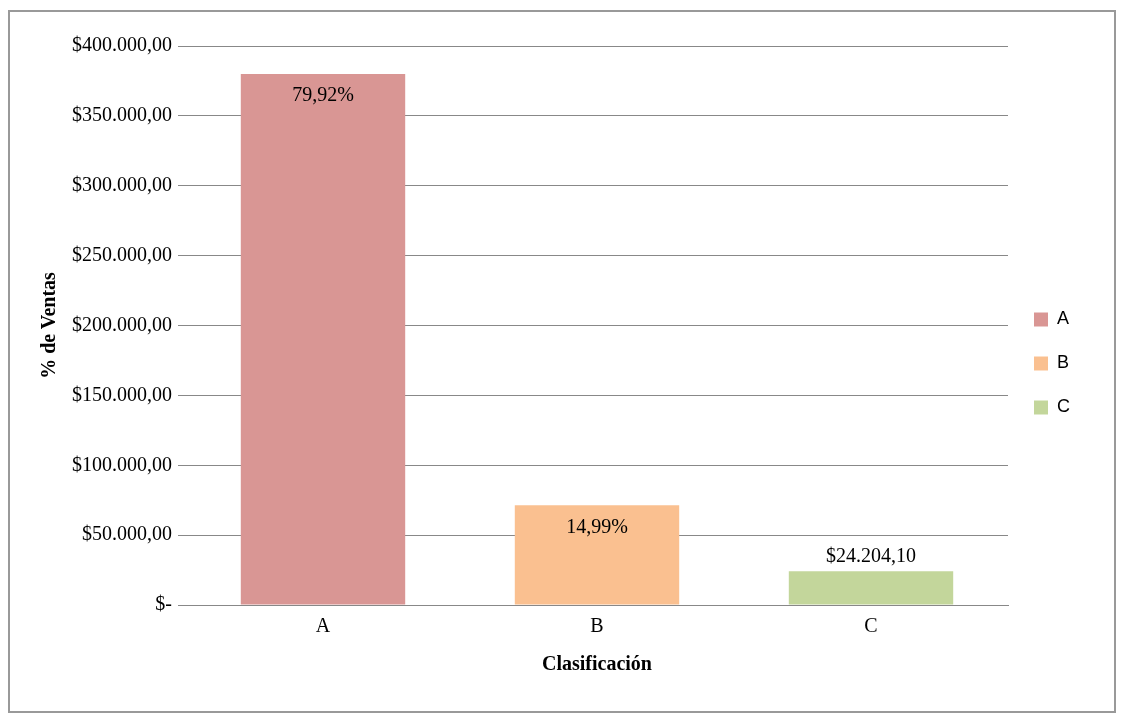  Describe the element at coordinates (163, 603) in the screenshot. I see `y-tick-label: $-` at that location.